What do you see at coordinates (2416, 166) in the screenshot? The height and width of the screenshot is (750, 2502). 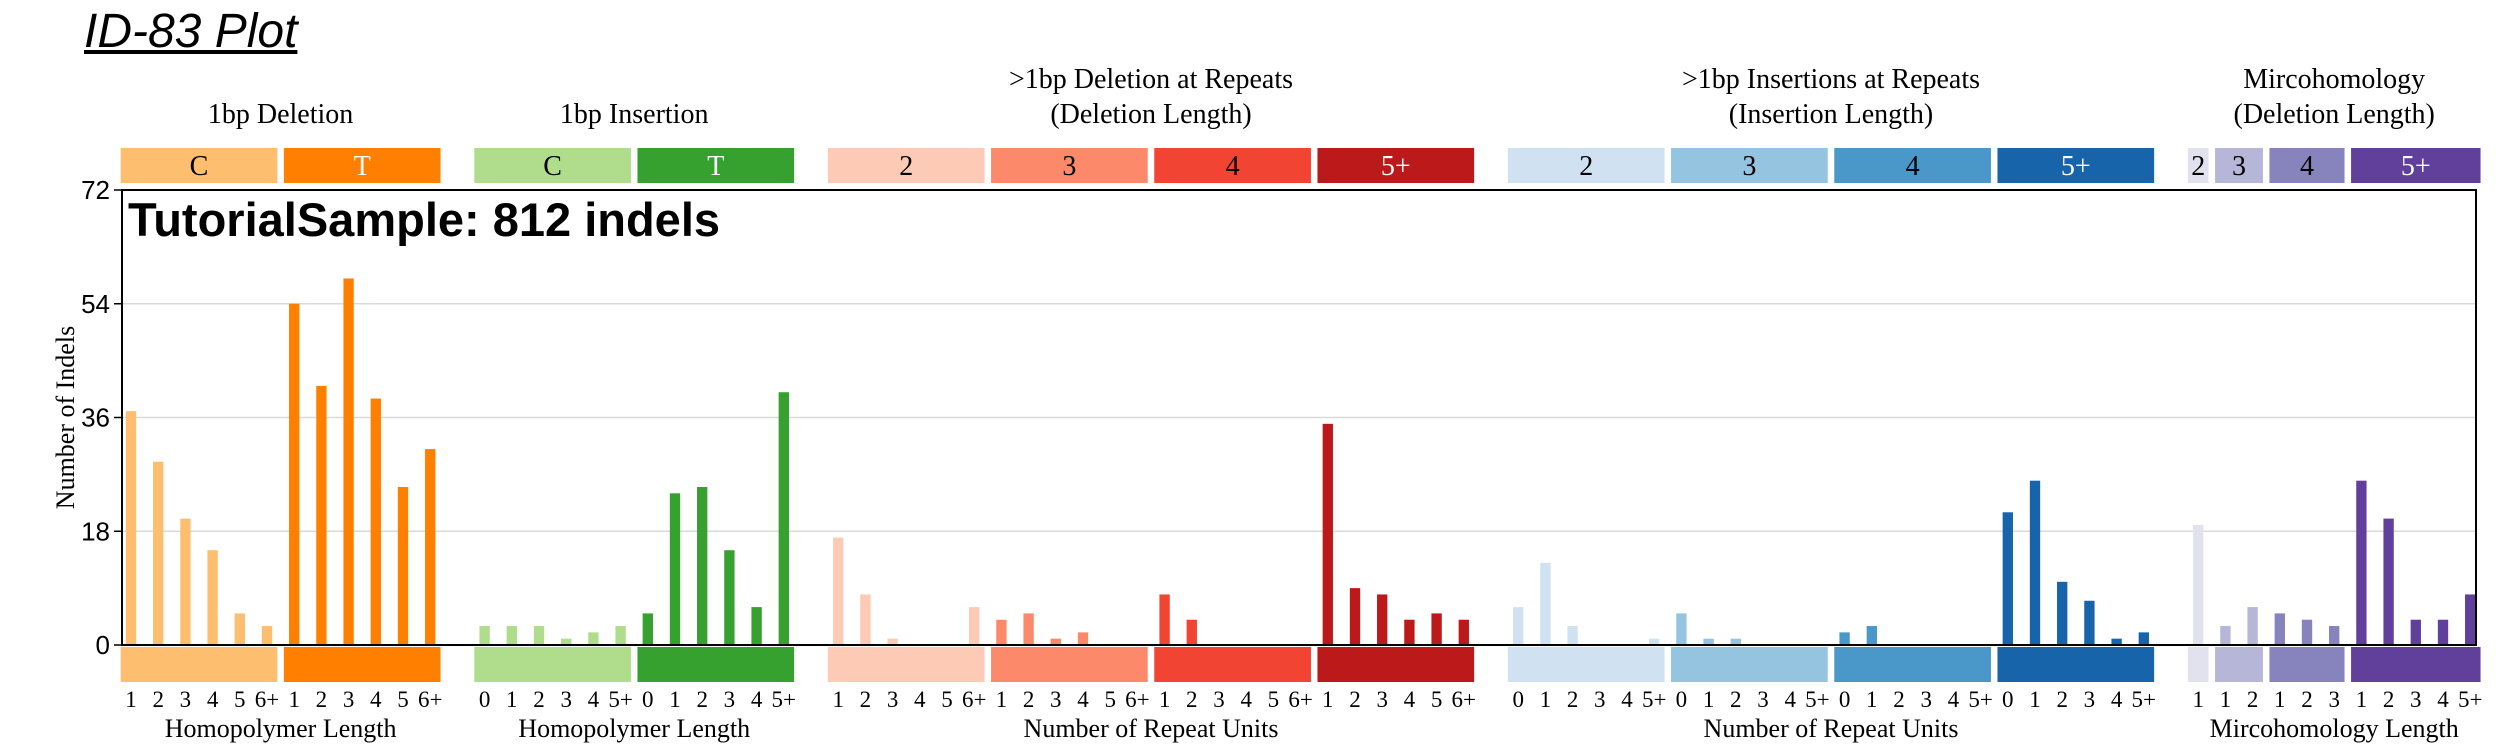 I see `category-label: 5+` at bounding box center [2416, 166].